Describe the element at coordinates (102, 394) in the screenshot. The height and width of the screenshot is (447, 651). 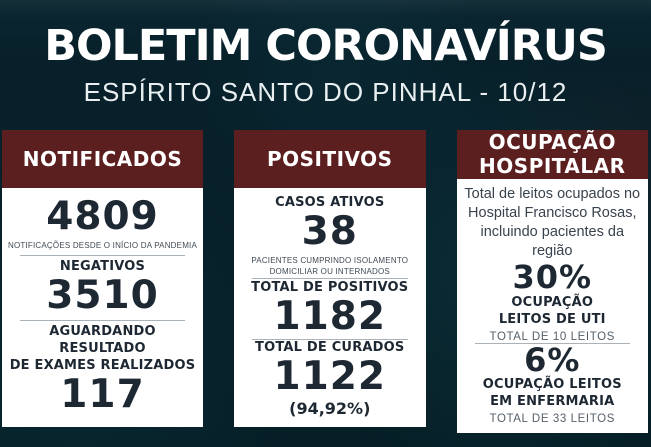
I see `aguardando-value: 117` at that location.